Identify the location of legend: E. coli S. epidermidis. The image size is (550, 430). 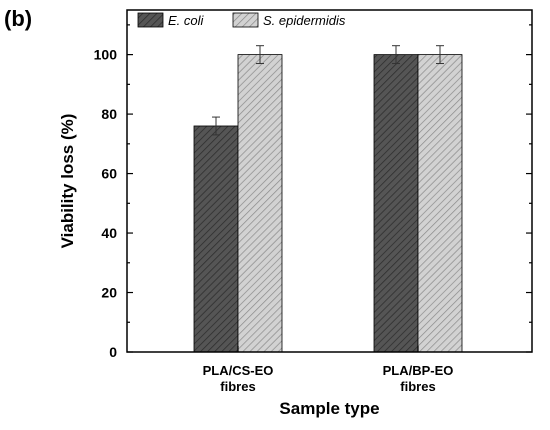
(241, 20).